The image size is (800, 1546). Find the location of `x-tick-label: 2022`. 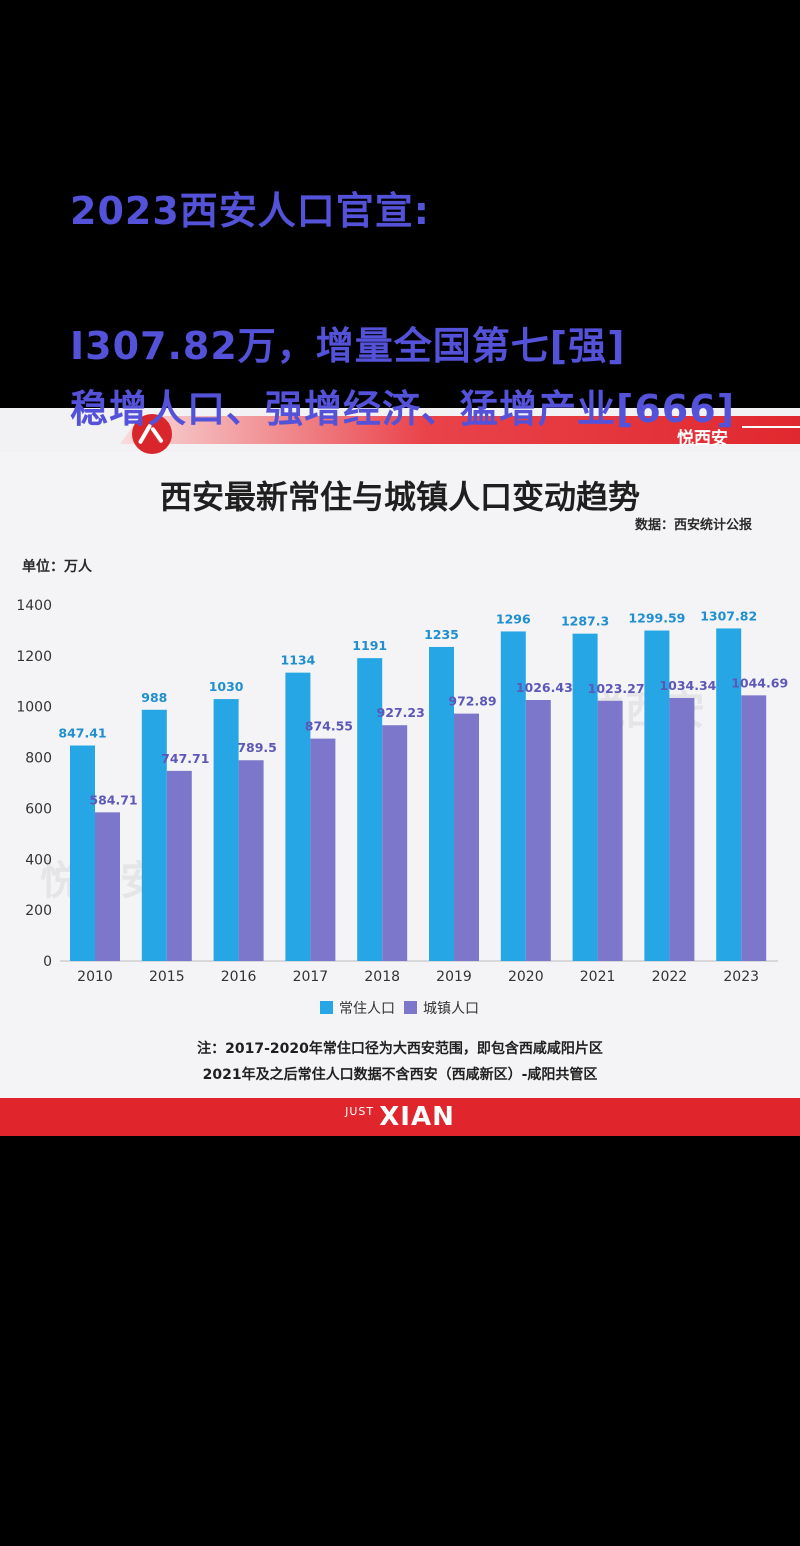

x-tick-label: 2022 is located at coordinates (670, 977).